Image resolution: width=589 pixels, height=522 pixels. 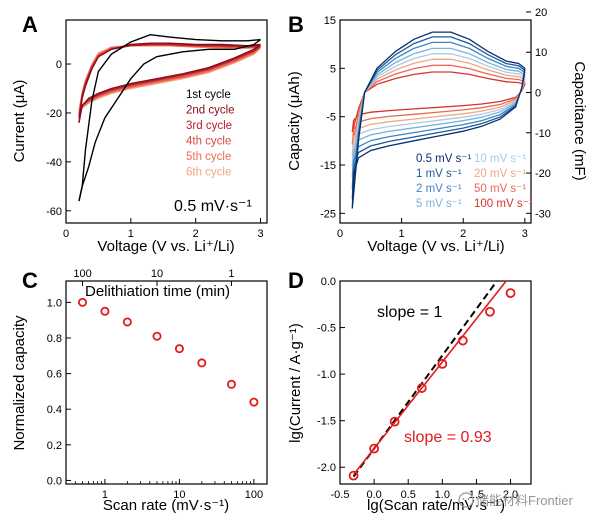 What do you see at coordinates (333, 69) in the screenshot?
I see `panel-b-ytick-label: 5` at bounding box center [333, 69].